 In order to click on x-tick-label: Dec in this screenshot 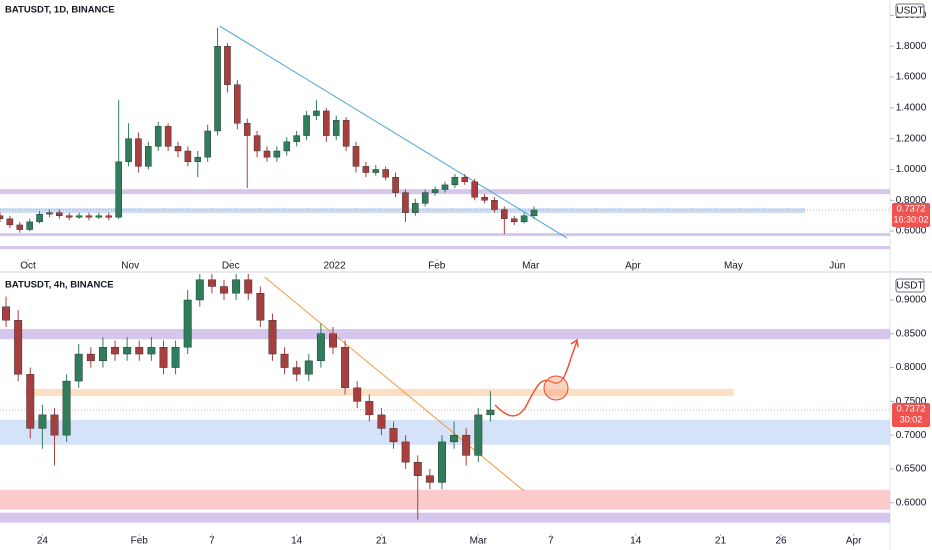, I will do `click(231, 266)`.